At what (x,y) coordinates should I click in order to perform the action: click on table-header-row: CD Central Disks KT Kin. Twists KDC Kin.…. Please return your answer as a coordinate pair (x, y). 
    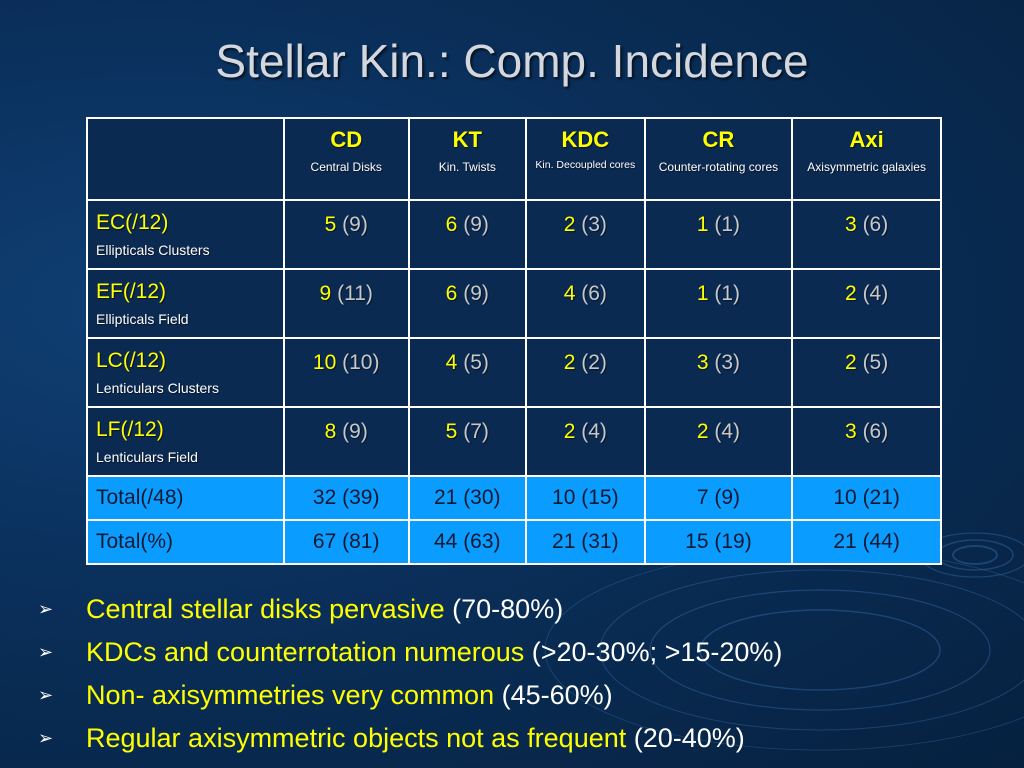
    Looking at the image, I should click on (514, 159).